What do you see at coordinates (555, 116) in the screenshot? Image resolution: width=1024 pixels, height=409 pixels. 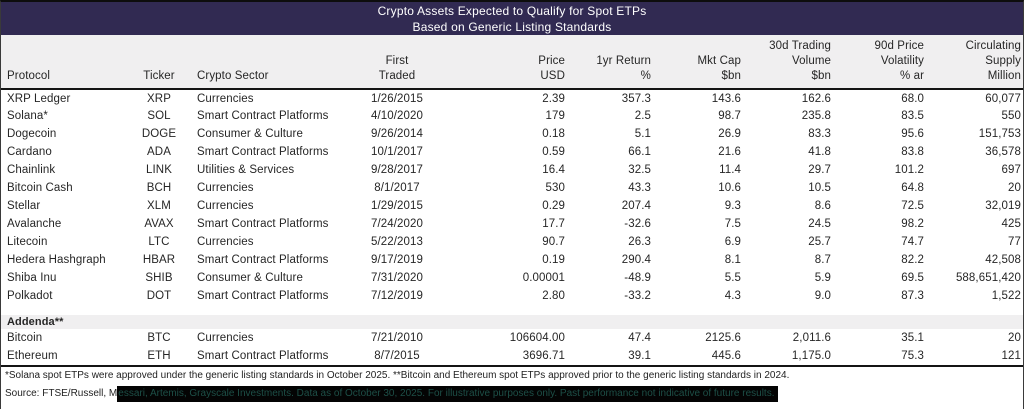 I see `cell-price-usd: 179` at bounding box center [555, 116].